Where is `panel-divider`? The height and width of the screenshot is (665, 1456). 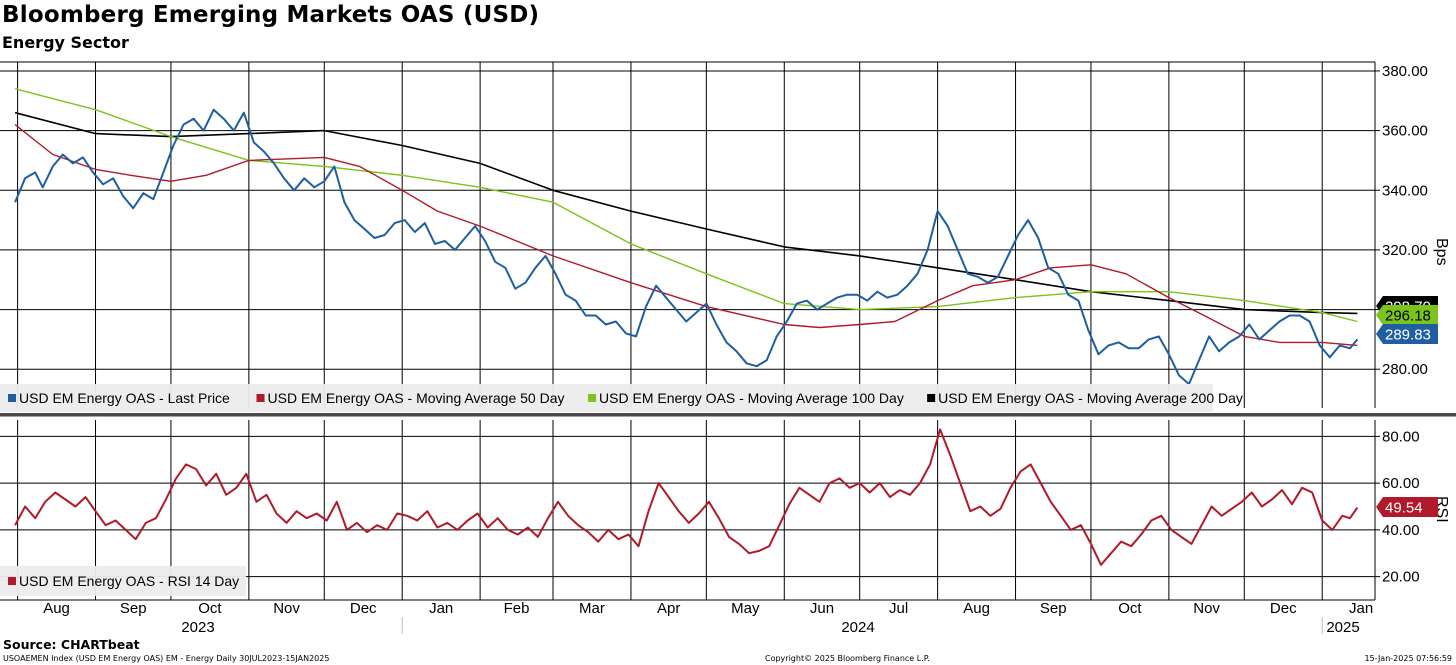 panel-divider is located at coordinates (728, 415).